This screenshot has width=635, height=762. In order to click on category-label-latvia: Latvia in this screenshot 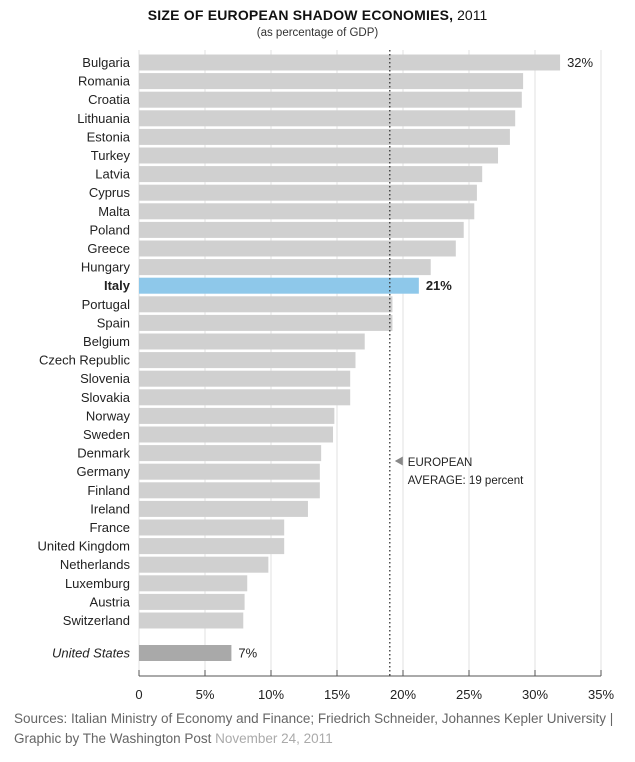, I will do `click(112, 174)`.